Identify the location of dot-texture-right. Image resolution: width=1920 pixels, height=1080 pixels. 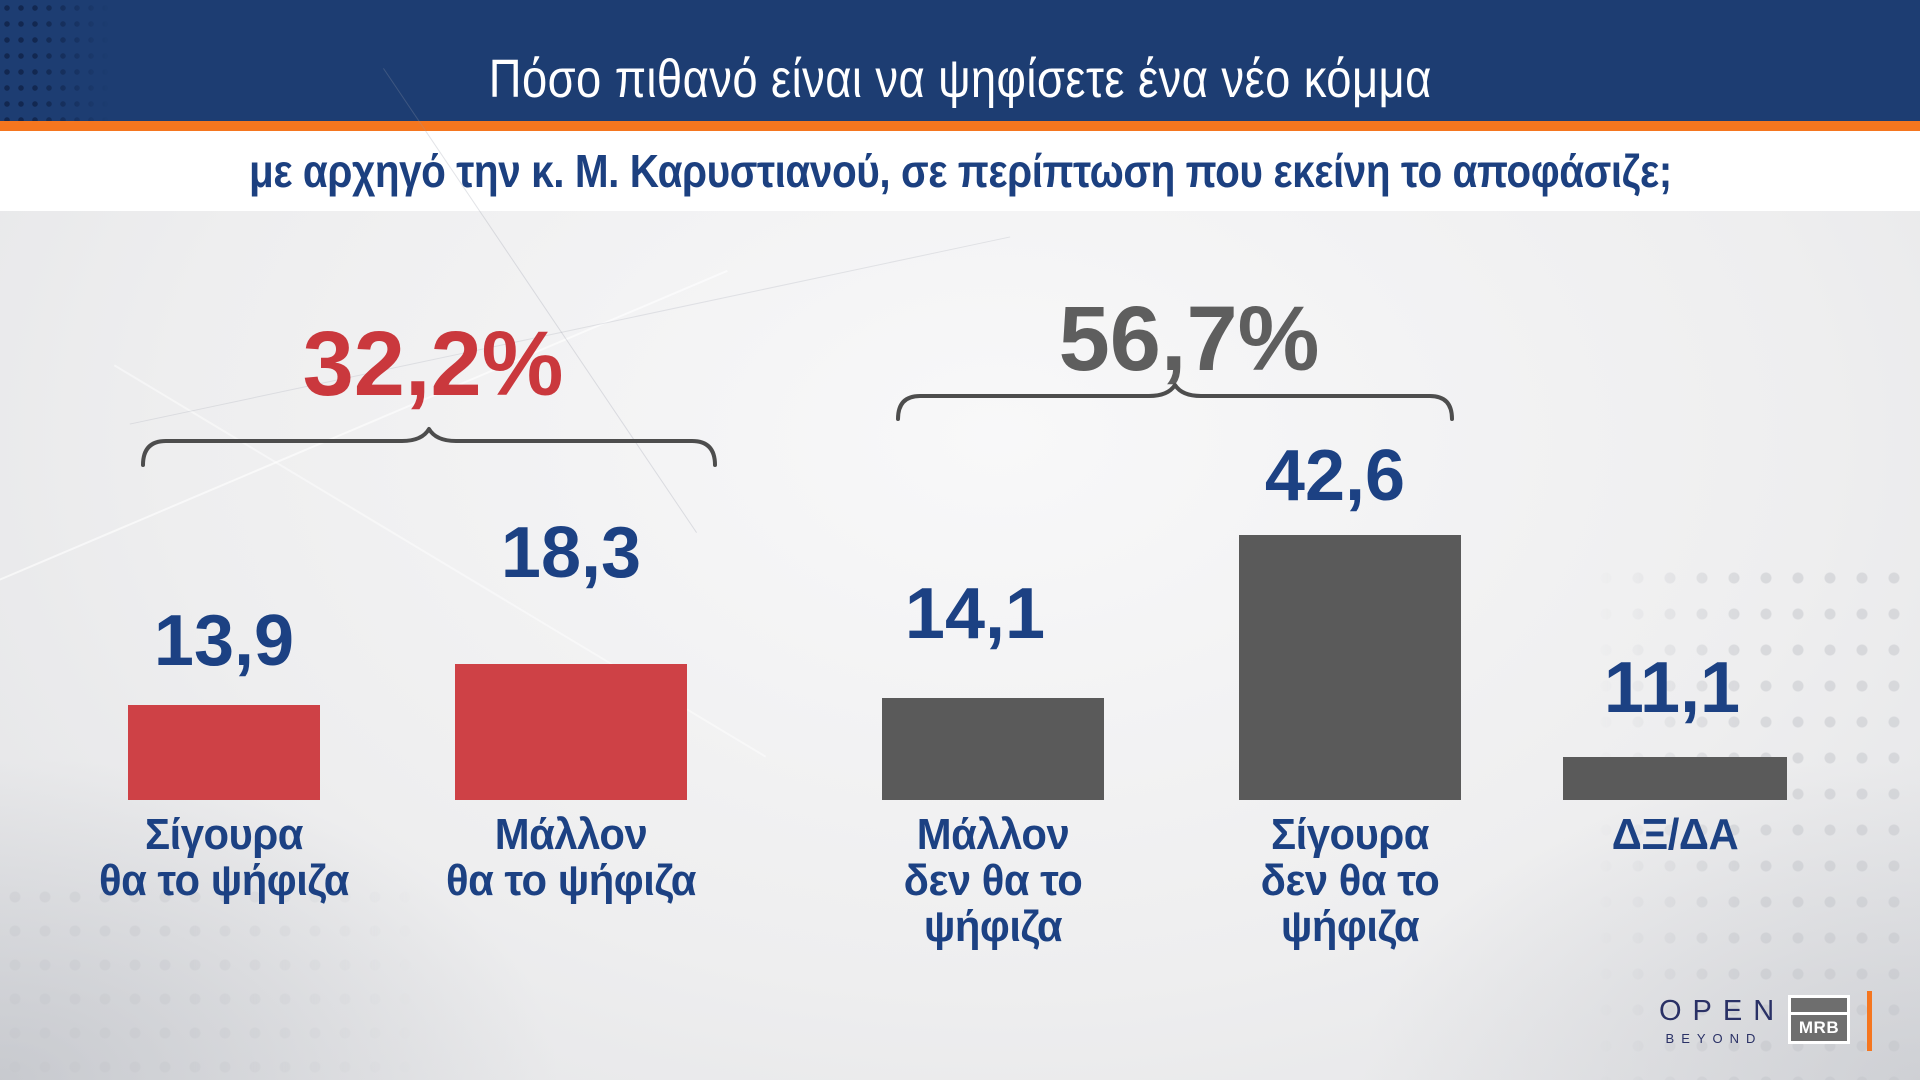
(1755, 820).